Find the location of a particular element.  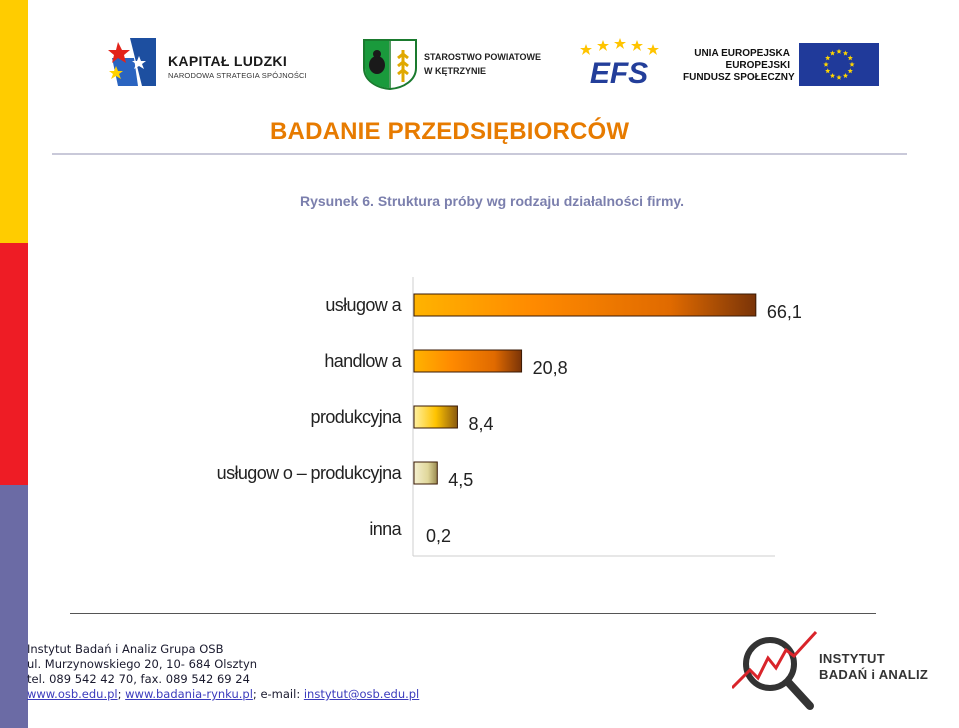

osb-magnifier-logo is located at coordinates (775, 670).